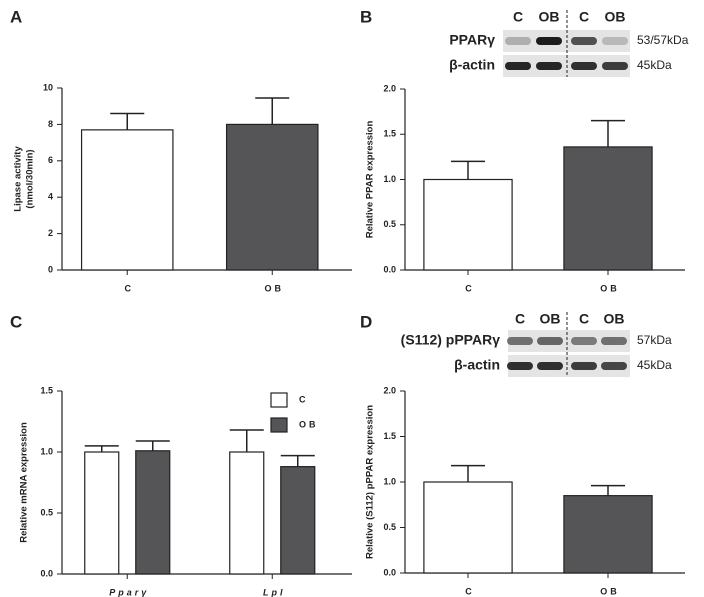 The image size is (704, 597). What do you see at coordinates (50, 124) in the screenshot?
I see `y-tick-label: 8` at bounding box center [50, 124].